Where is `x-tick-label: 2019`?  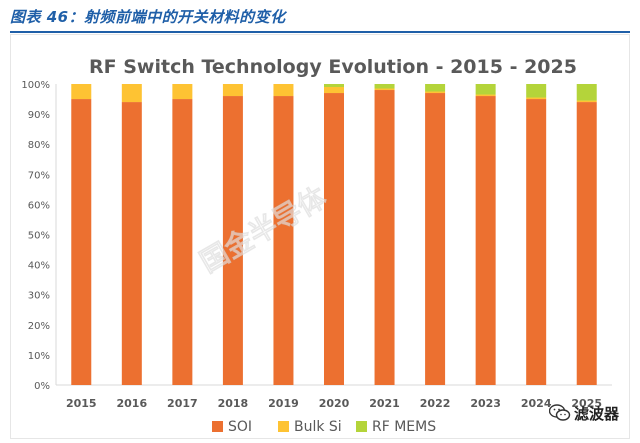 x-tick-label: 2019 is located at coordinates (283, 403).